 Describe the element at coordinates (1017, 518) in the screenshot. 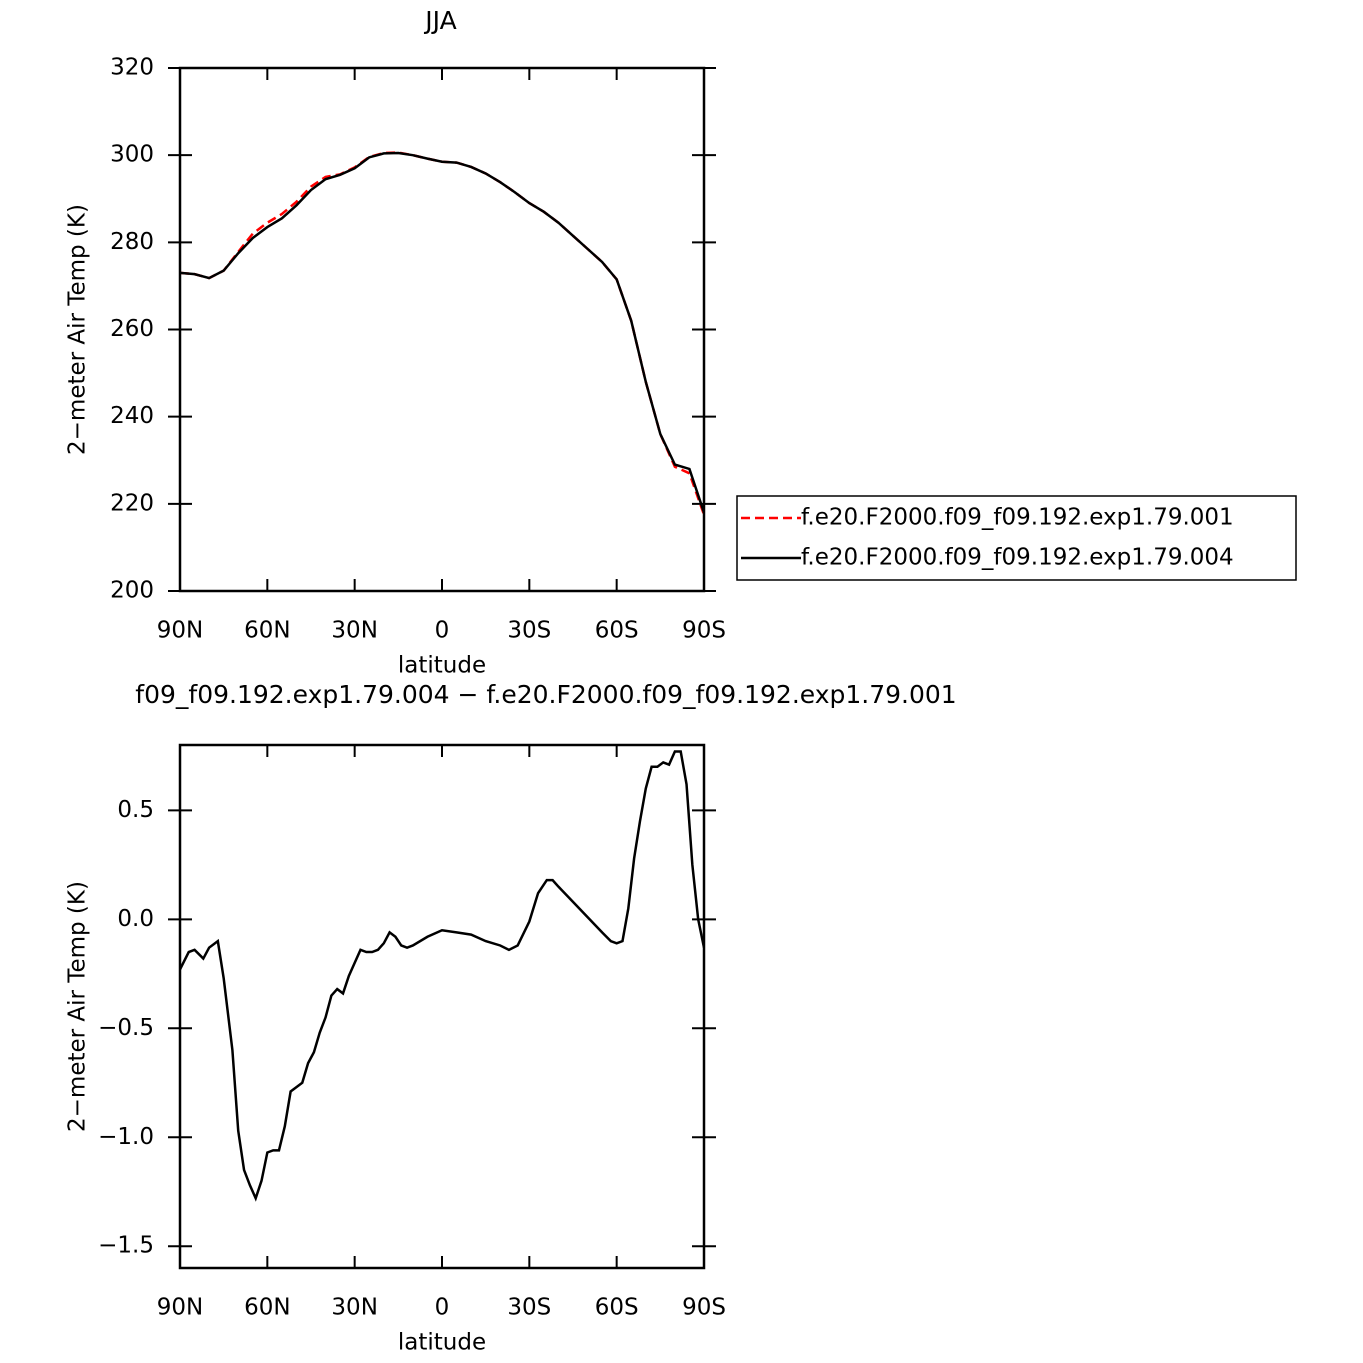

I see `legend-label: f.e20.F2000.f09_f09.192.exp1.79.001` at that location.